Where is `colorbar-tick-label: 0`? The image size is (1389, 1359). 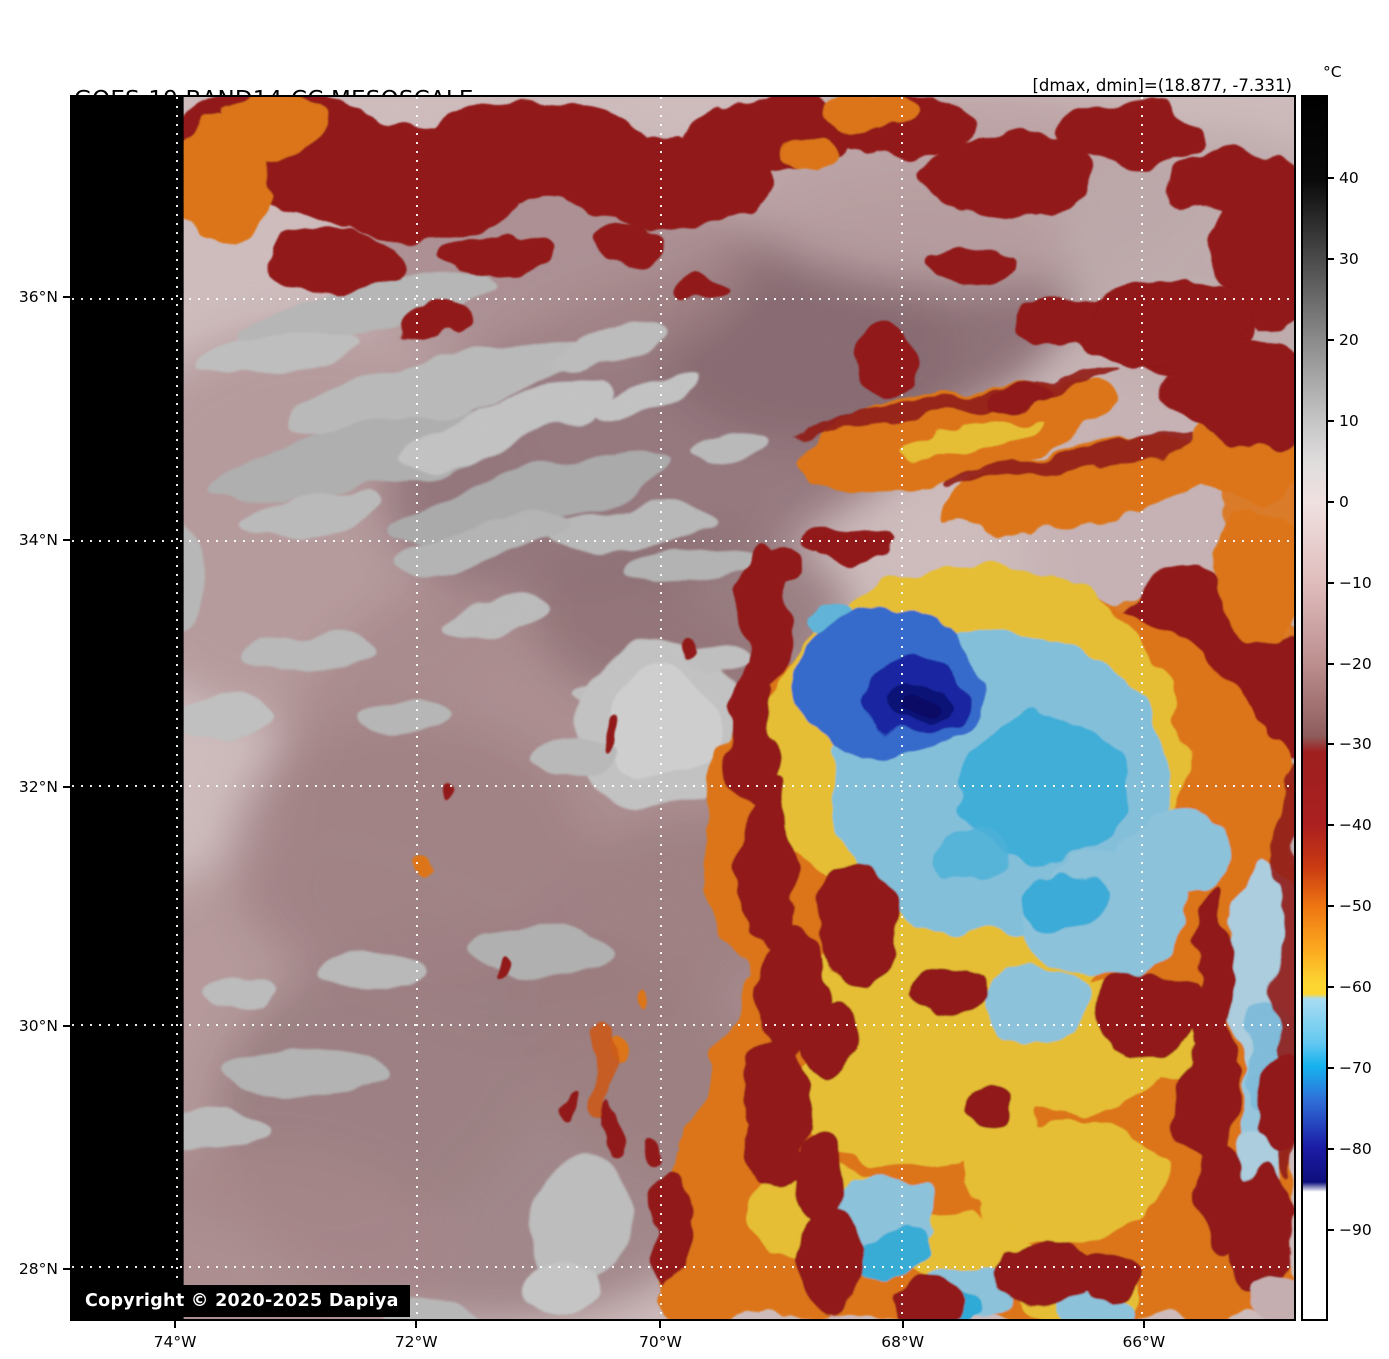 colorbar-tick-label: 0 is located at coordinates (1344, 501).